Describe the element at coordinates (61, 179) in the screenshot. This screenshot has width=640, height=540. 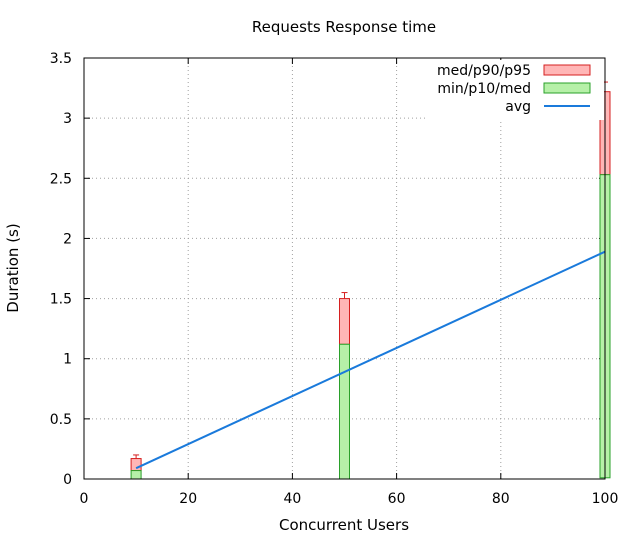
I see `y-tick-label: 2.5` at that location.